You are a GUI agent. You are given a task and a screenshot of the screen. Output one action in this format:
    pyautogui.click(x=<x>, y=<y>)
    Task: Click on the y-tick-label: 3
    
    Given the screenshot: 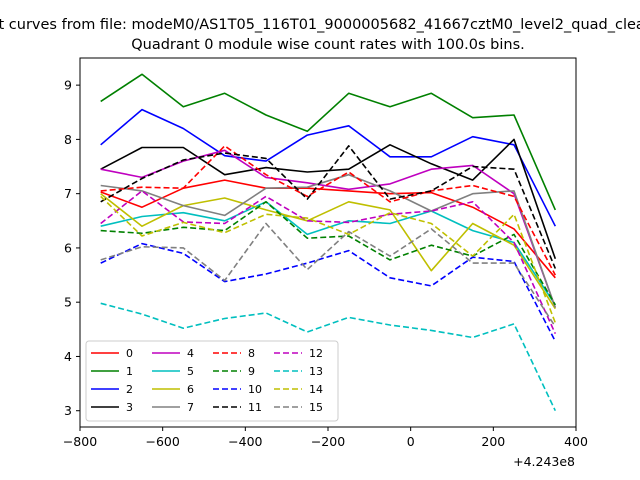 What is the action you would take?
    pyautogui.click(x=68, y=410)
    